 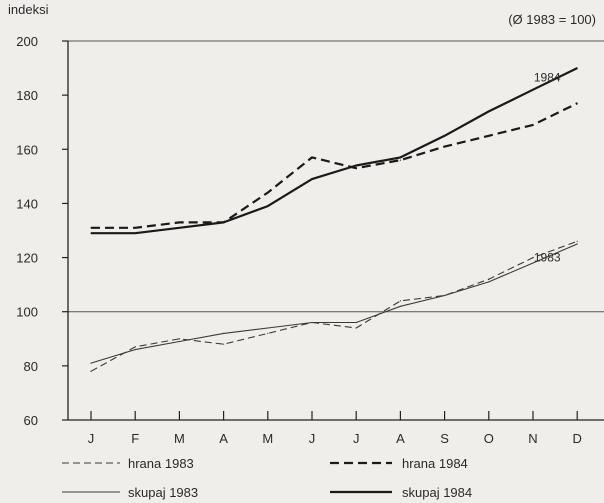 What do you see at coordinates (547, 77) in the screenshot?
I see `series-end-label: 1984` at bounding box center [547, 77].